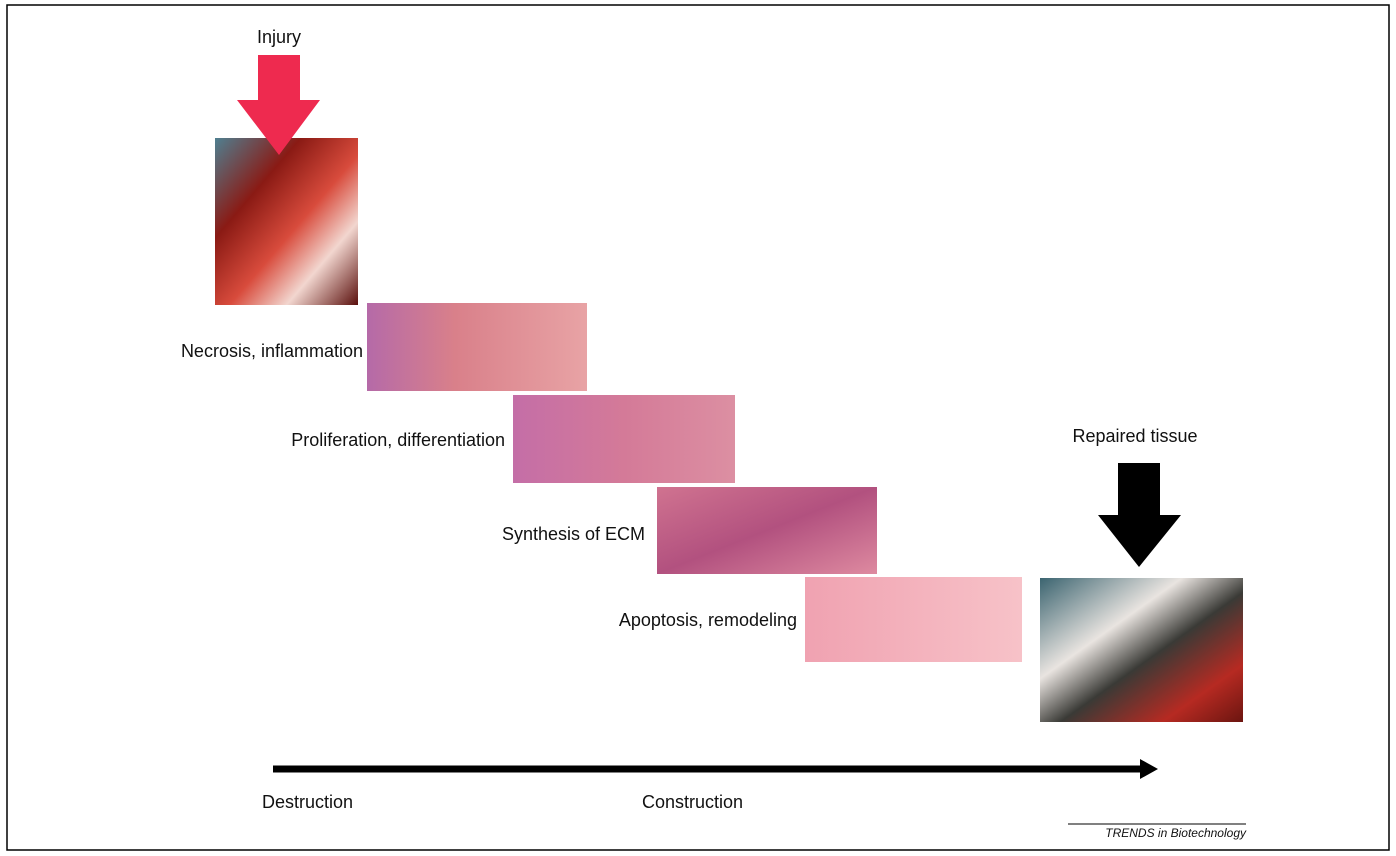 The width and height of the screenshot is (1396, 856). I want to click on stage-label: Synthesis of ECM, so click(573, 534).